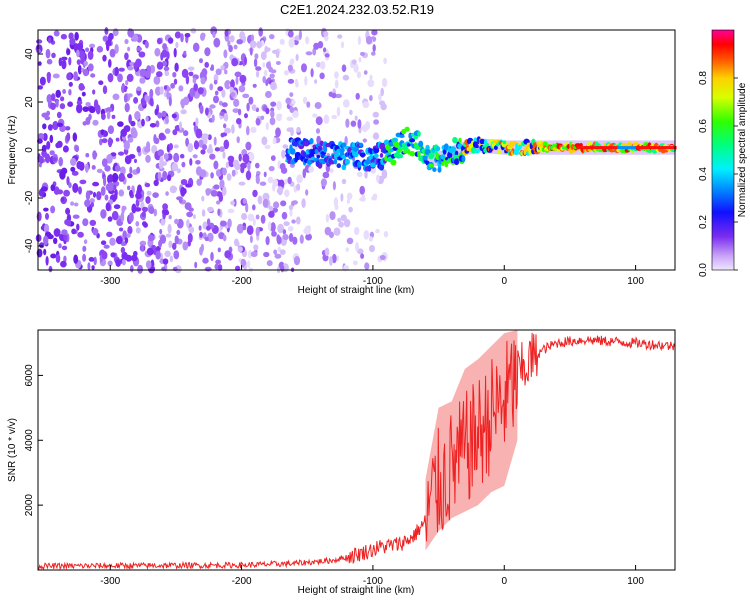 The image size is (750, 600). Describe the element at coordinates (718, 174) in the screenshot. I see `colorbar-ticks: 0.0 0.2 0.4 0.6 0.8` at that location.